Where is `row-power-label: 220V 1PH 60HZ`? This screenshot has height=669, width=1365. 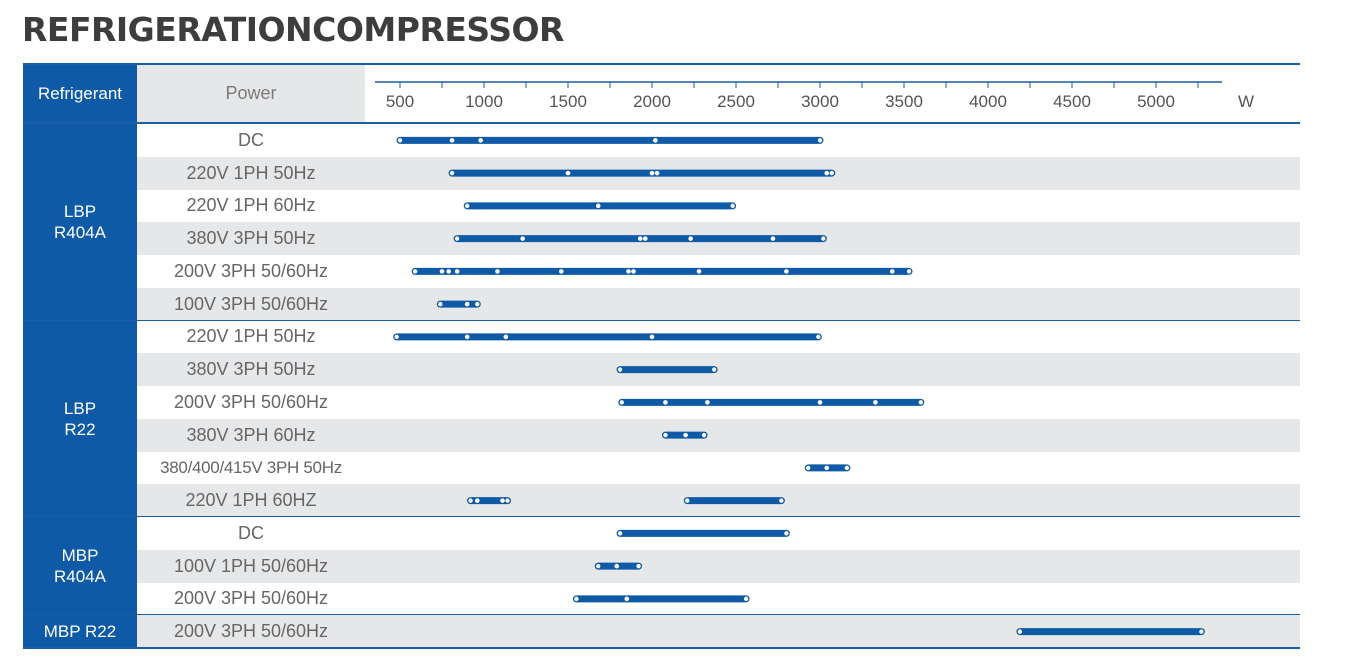
row-power-label: 220V 1PH 60HZ is located at coordinates (251, 500).